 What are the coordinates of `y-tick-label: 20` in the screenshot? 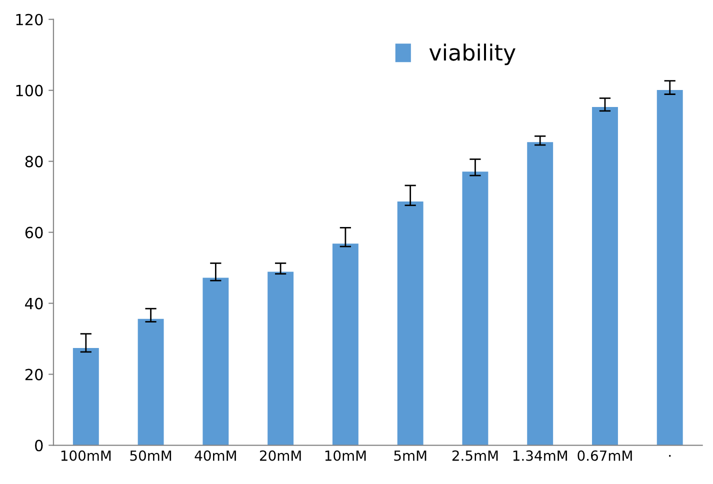 It's located at (34, 374).